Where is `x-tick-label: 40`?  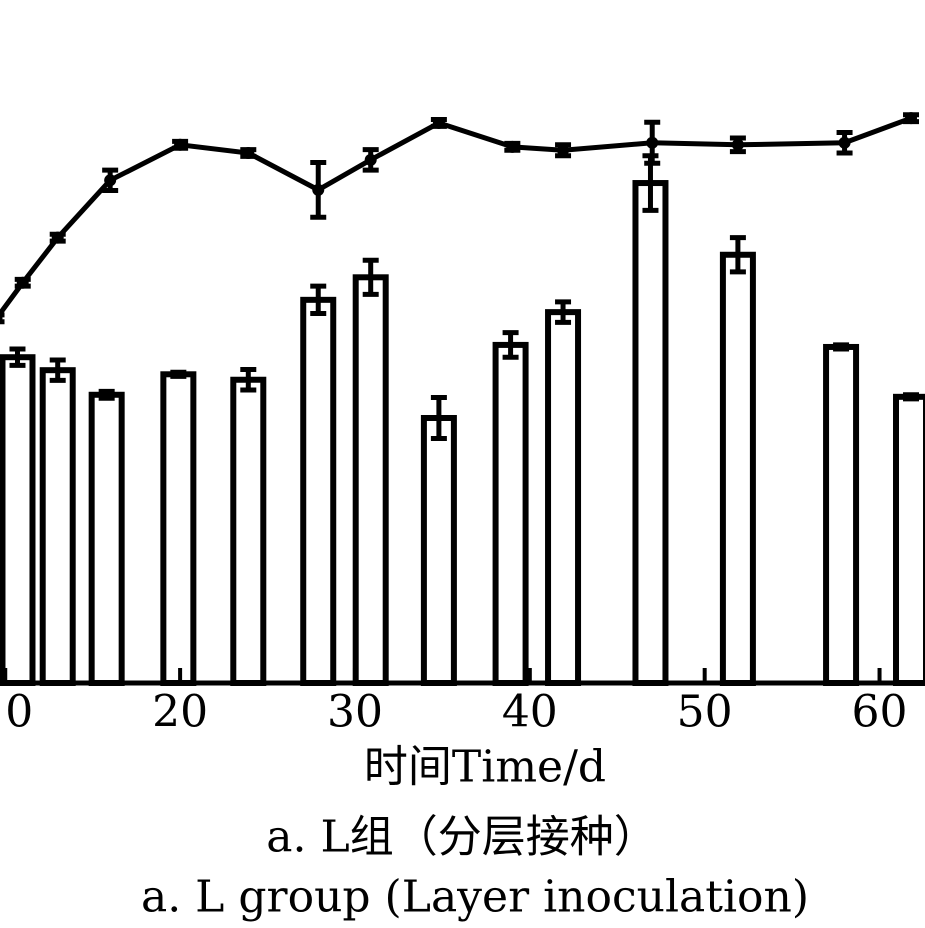
x-tick-label: 40 is located at coordinates (530, 712).